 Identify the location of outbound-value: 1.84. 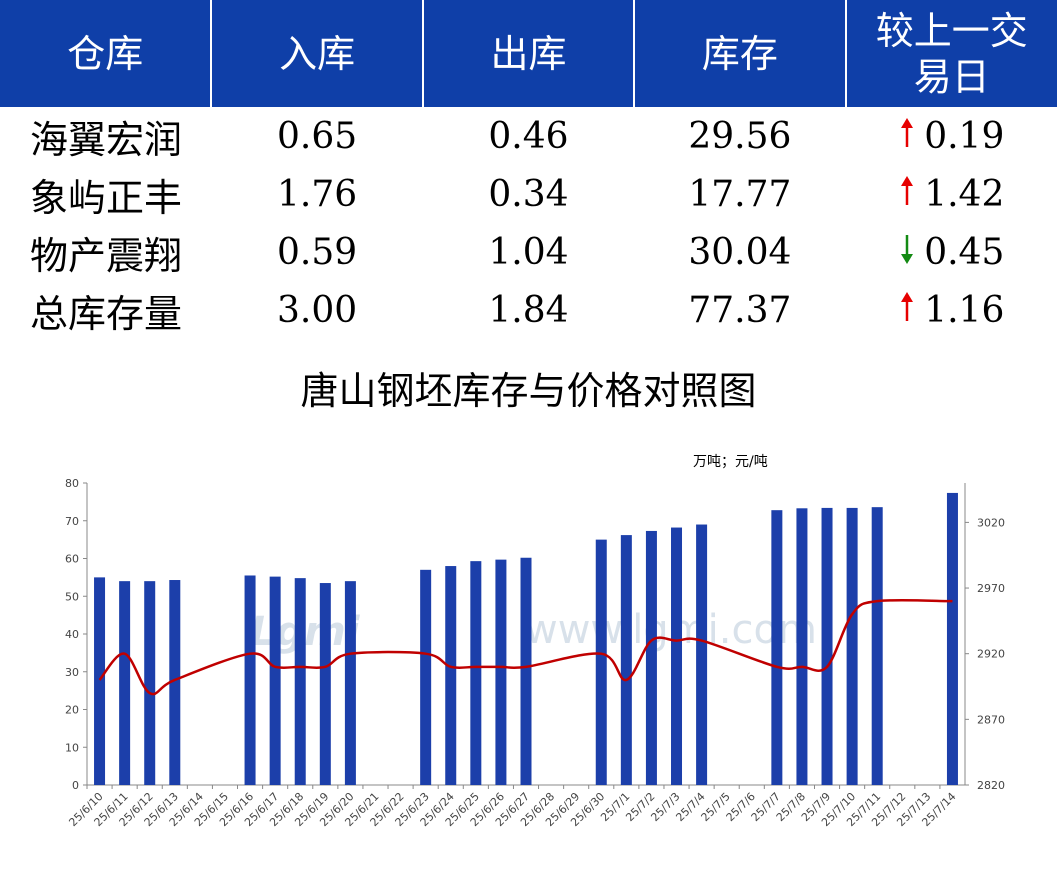
(528, 310).